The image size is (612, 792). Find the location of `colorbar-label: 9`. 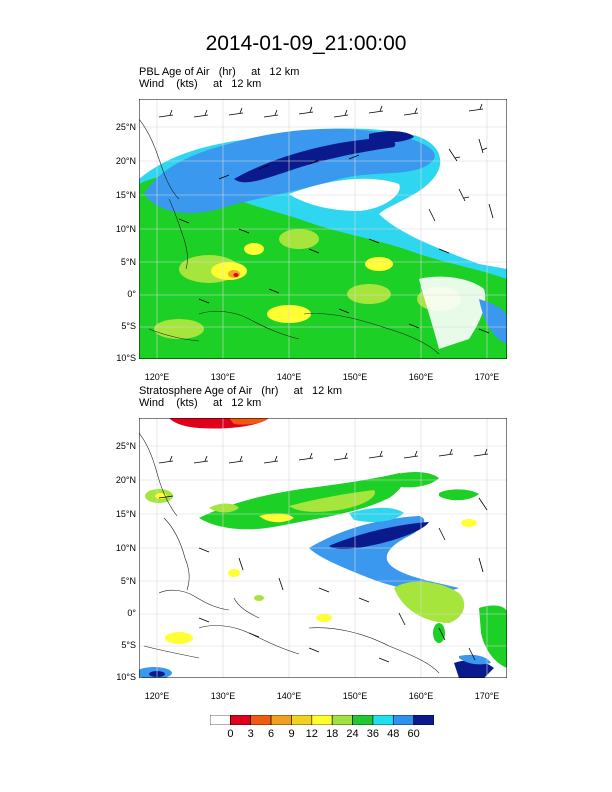

colorbar-label: 9 is located at coordinates (291, 734).